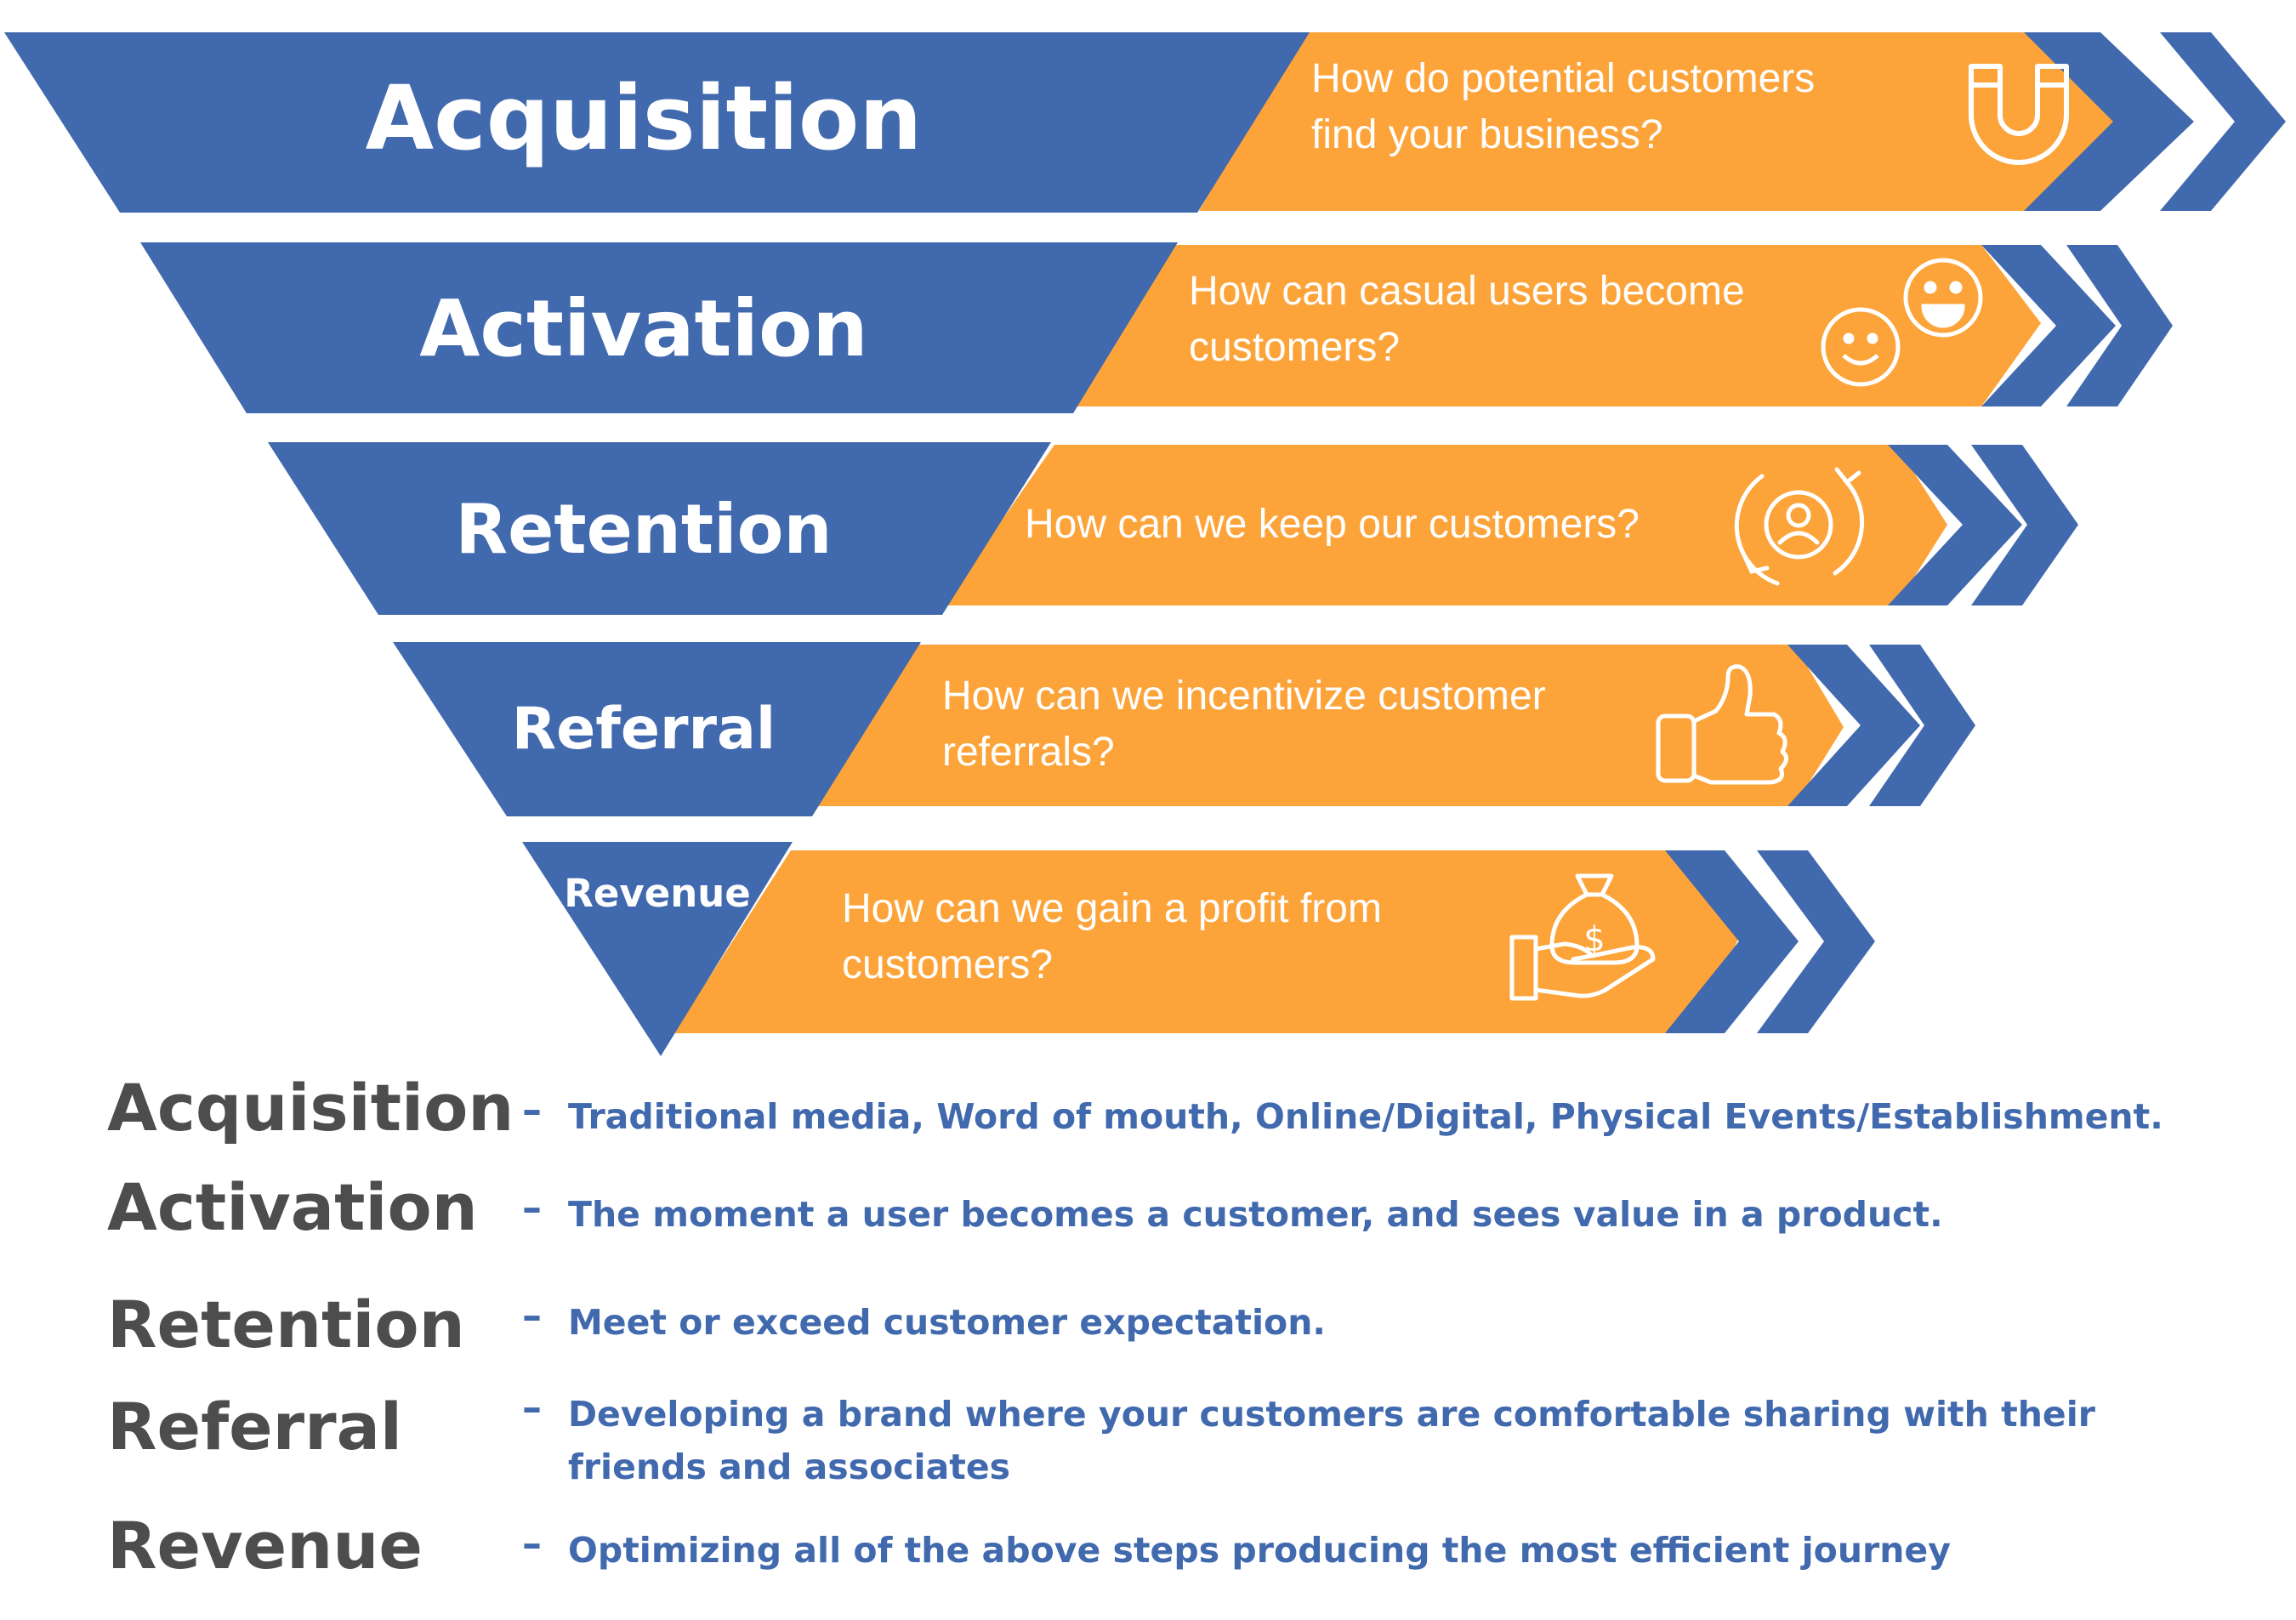 Image resolution: width=2296 pixels, height=1620 pixels. I want to click on legend-term-retention: Retention, so click(286, 1324).